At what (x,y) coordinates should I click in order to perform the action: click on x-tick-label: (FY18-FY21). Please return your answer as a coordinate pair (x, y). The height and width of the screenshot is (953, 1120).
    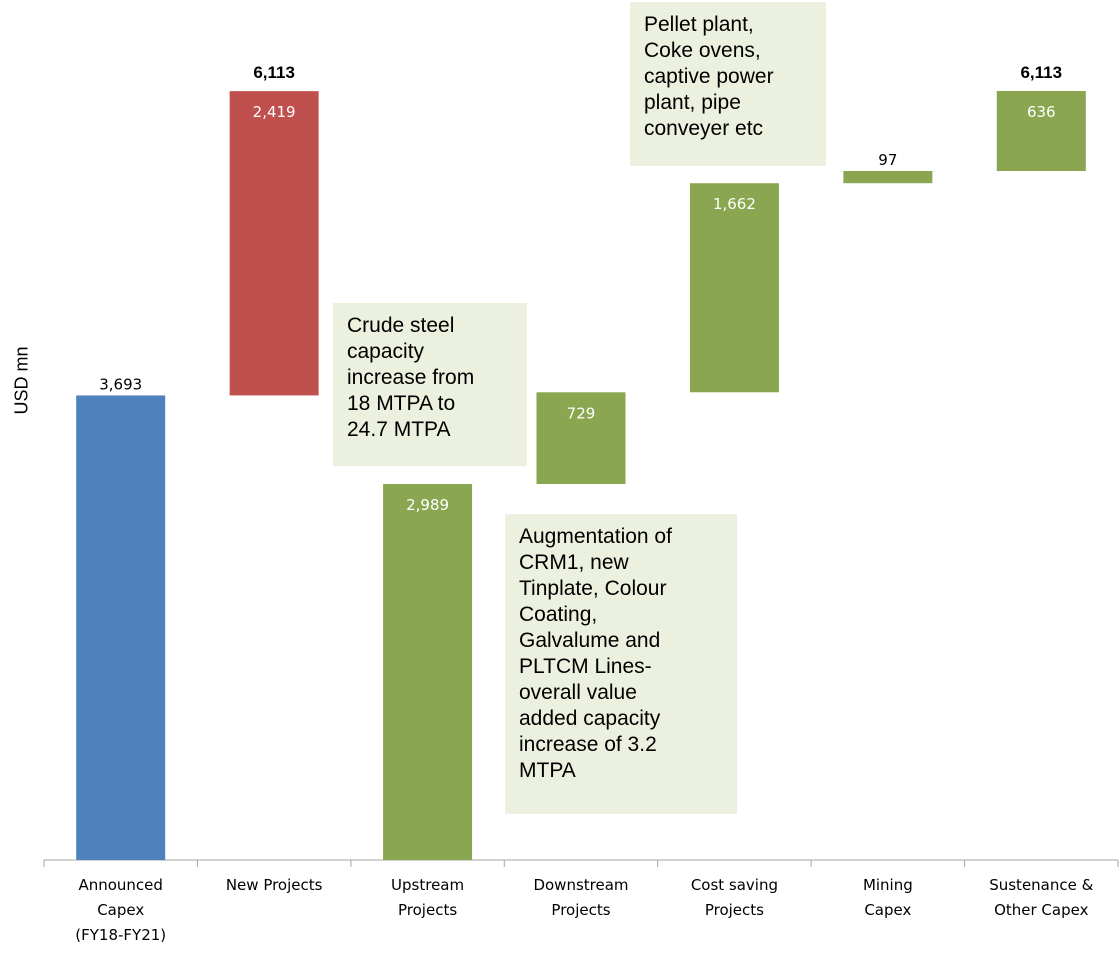
    Looking at the image, I should click on (120, 935).